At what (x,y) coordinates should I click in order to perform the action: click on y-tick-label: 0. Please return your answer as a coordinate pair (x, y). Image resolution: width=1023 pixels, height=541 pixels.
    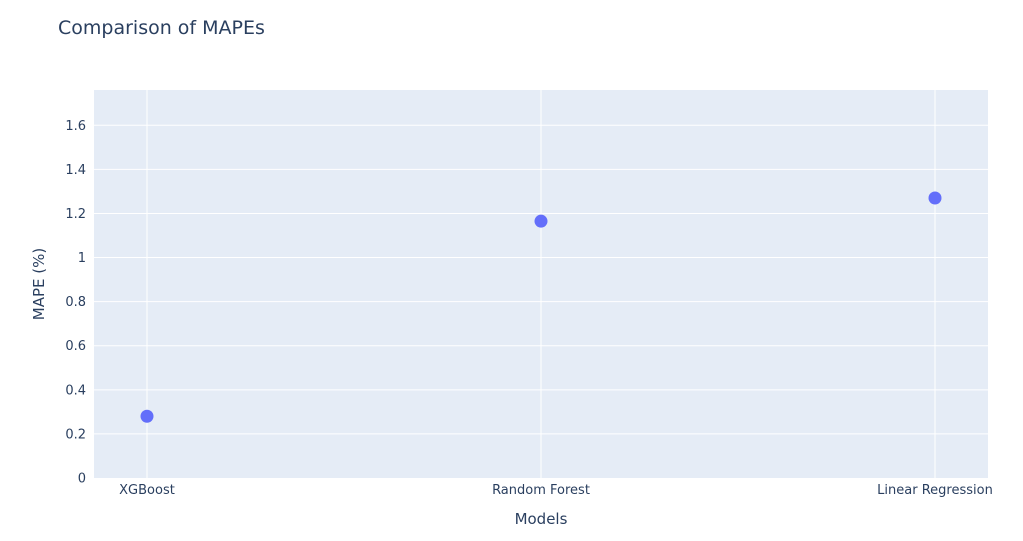
    Looking at the image, I should click on (82, 479).